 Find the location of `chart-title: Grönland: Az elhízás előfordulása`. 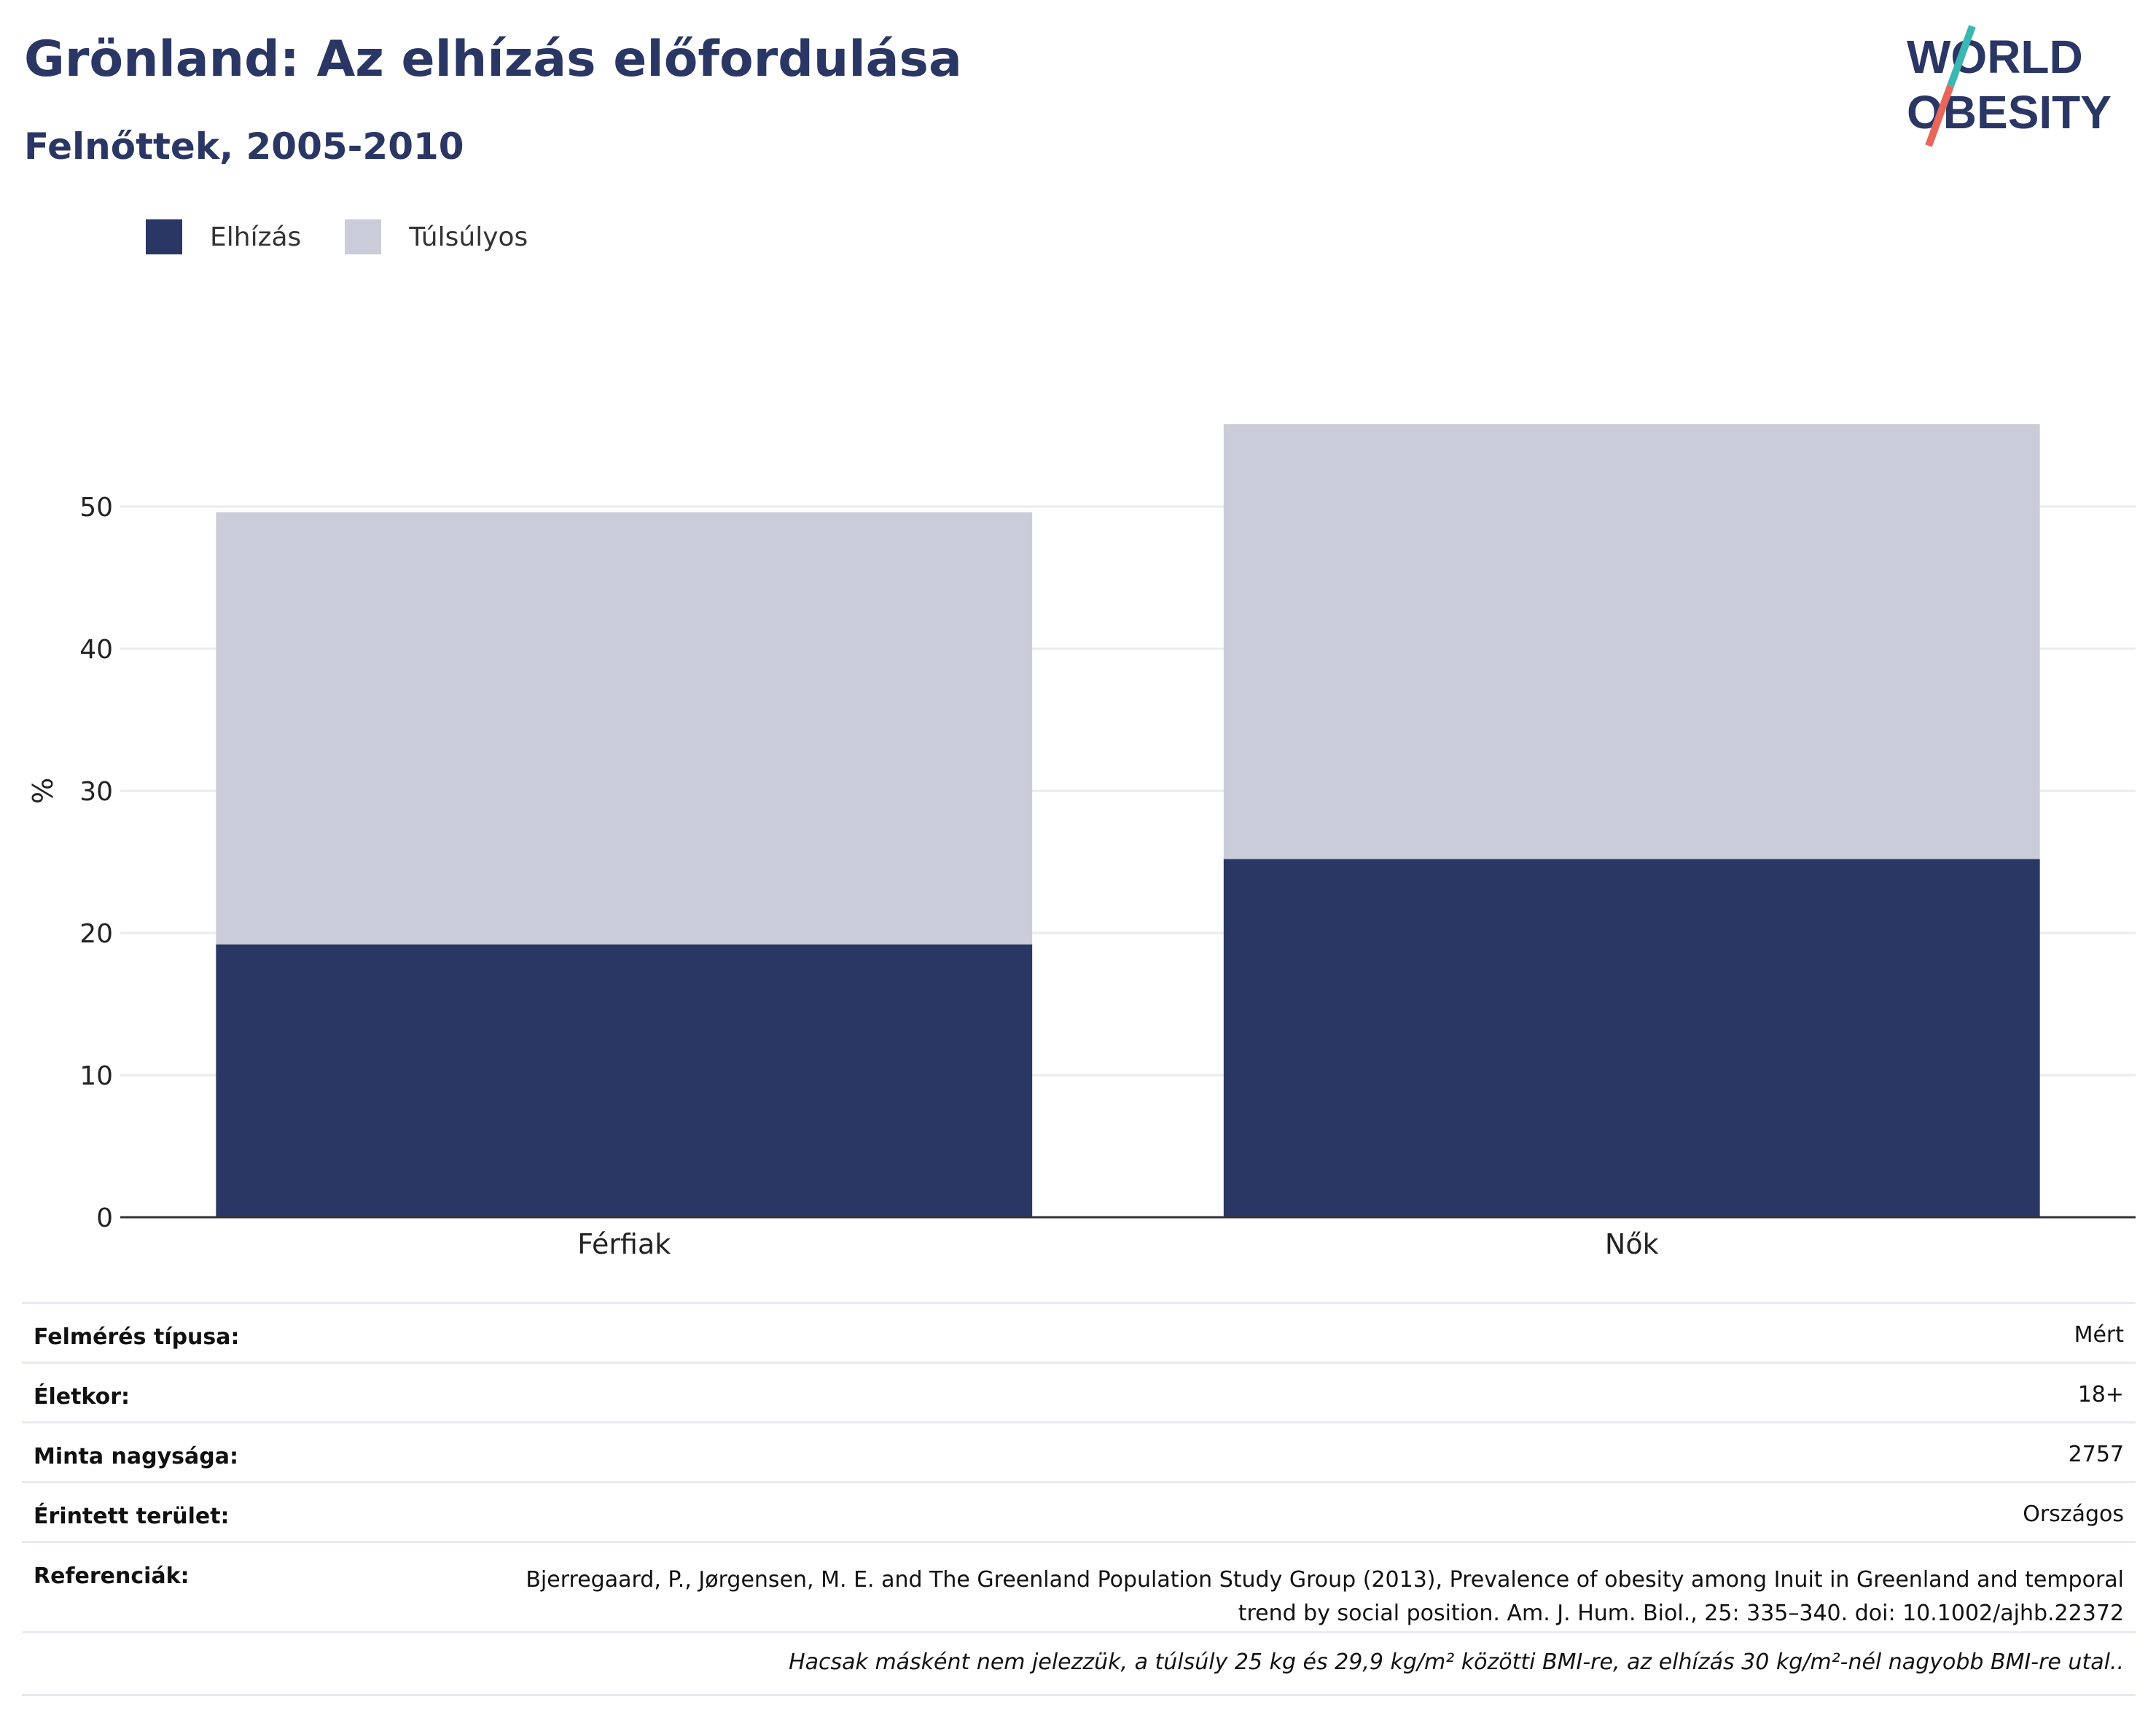

chart-title: Grönland: Az elhízás előfordulása is located at coordinates (493, 60).